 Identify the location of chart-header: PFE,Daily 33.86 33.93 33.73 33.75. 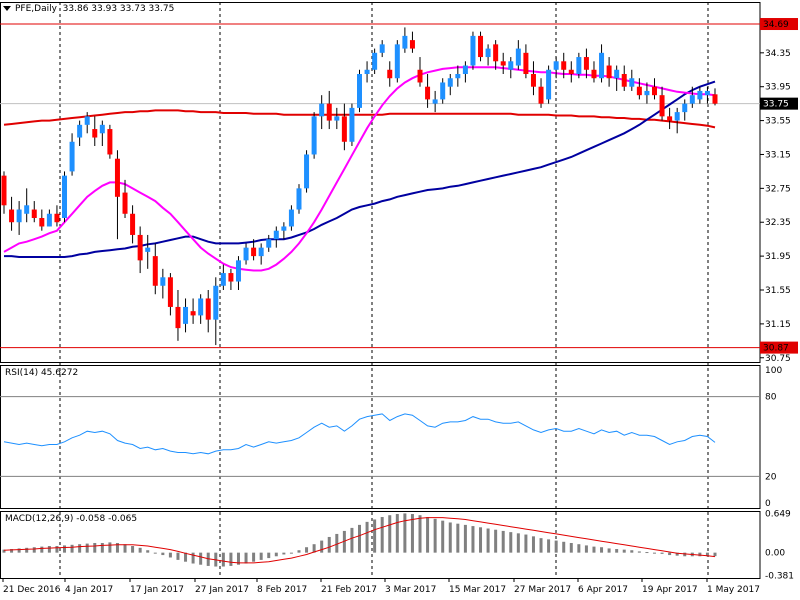
(88, 9).